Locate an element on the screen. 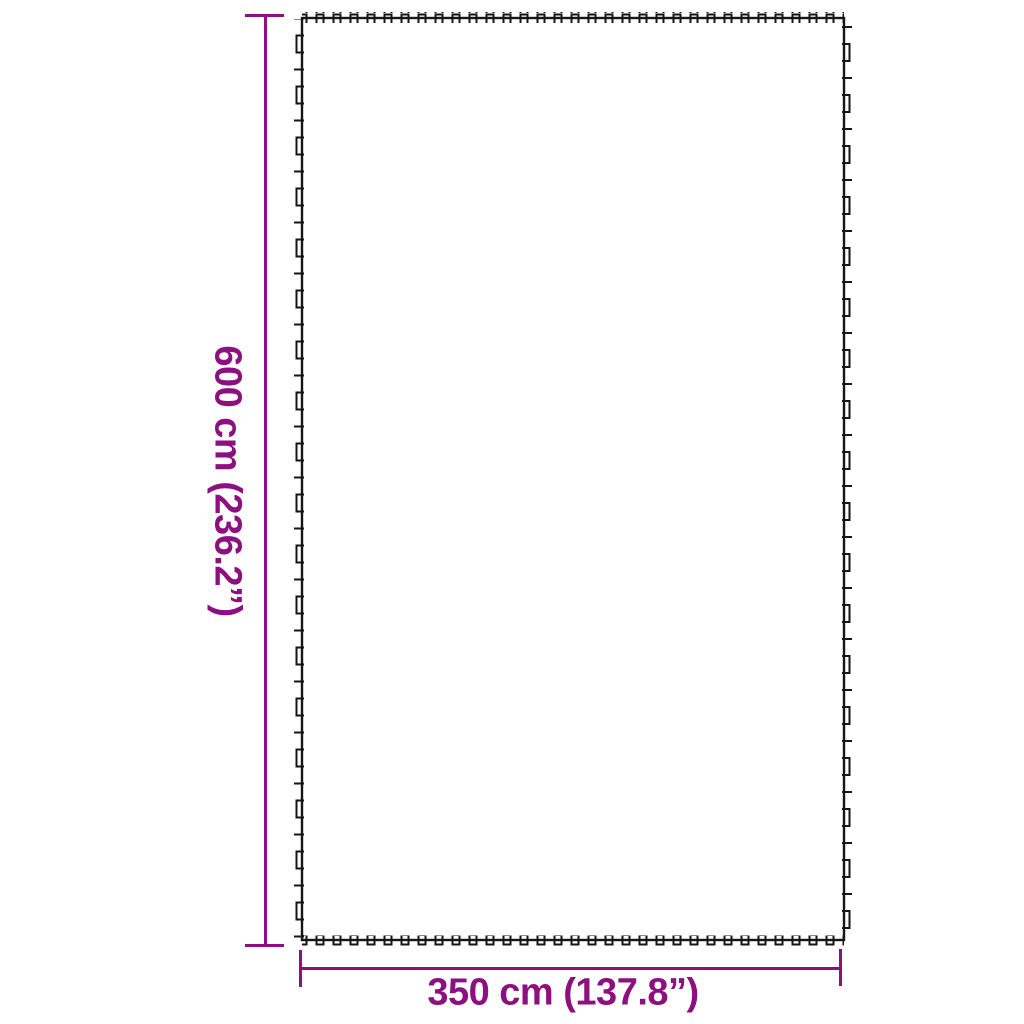 The image size is (1024, 1024). horizontal-dimension-line is located at coordinates (570, 968).